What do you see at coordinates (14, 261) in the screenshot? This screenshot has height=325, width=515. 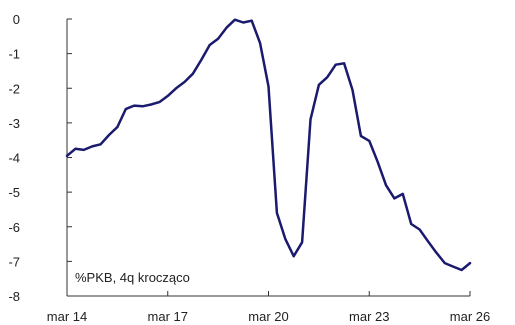 I see `y-tick-label: -7` at bounding box center [14, 261].